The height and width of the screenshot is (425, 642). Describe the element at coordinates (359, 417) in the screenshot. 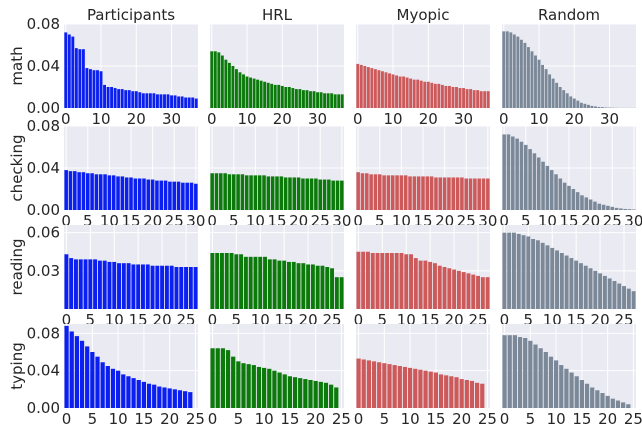

I see `panel-typing-myopic-x-tick-label: 0` at that location.